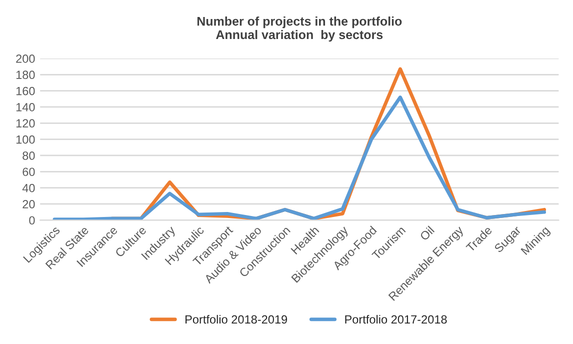 This screenshot has height=344, width=573. Describe the element at coordinates (427, 233) in the screenshot. I see `x-tick-label: Oil` at that location.